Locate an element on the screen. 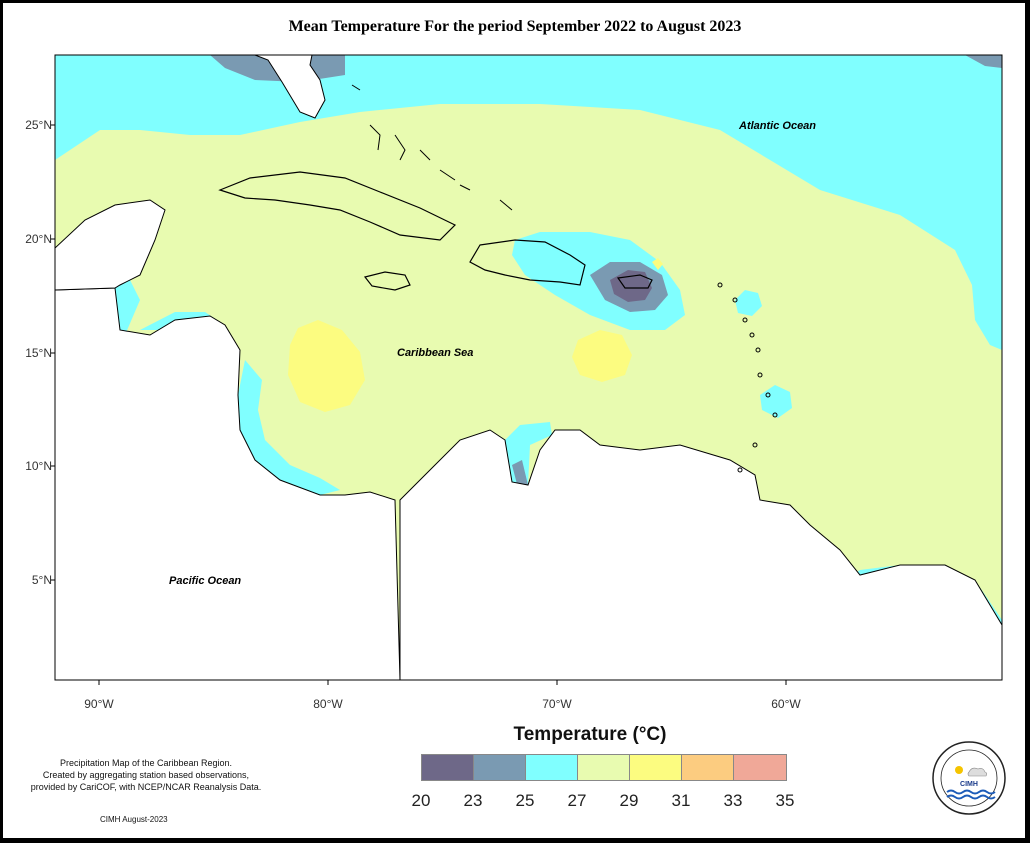 The width and height of the screenshot is (1030, 843). cloud-icon is located at coordinates (977, 772).